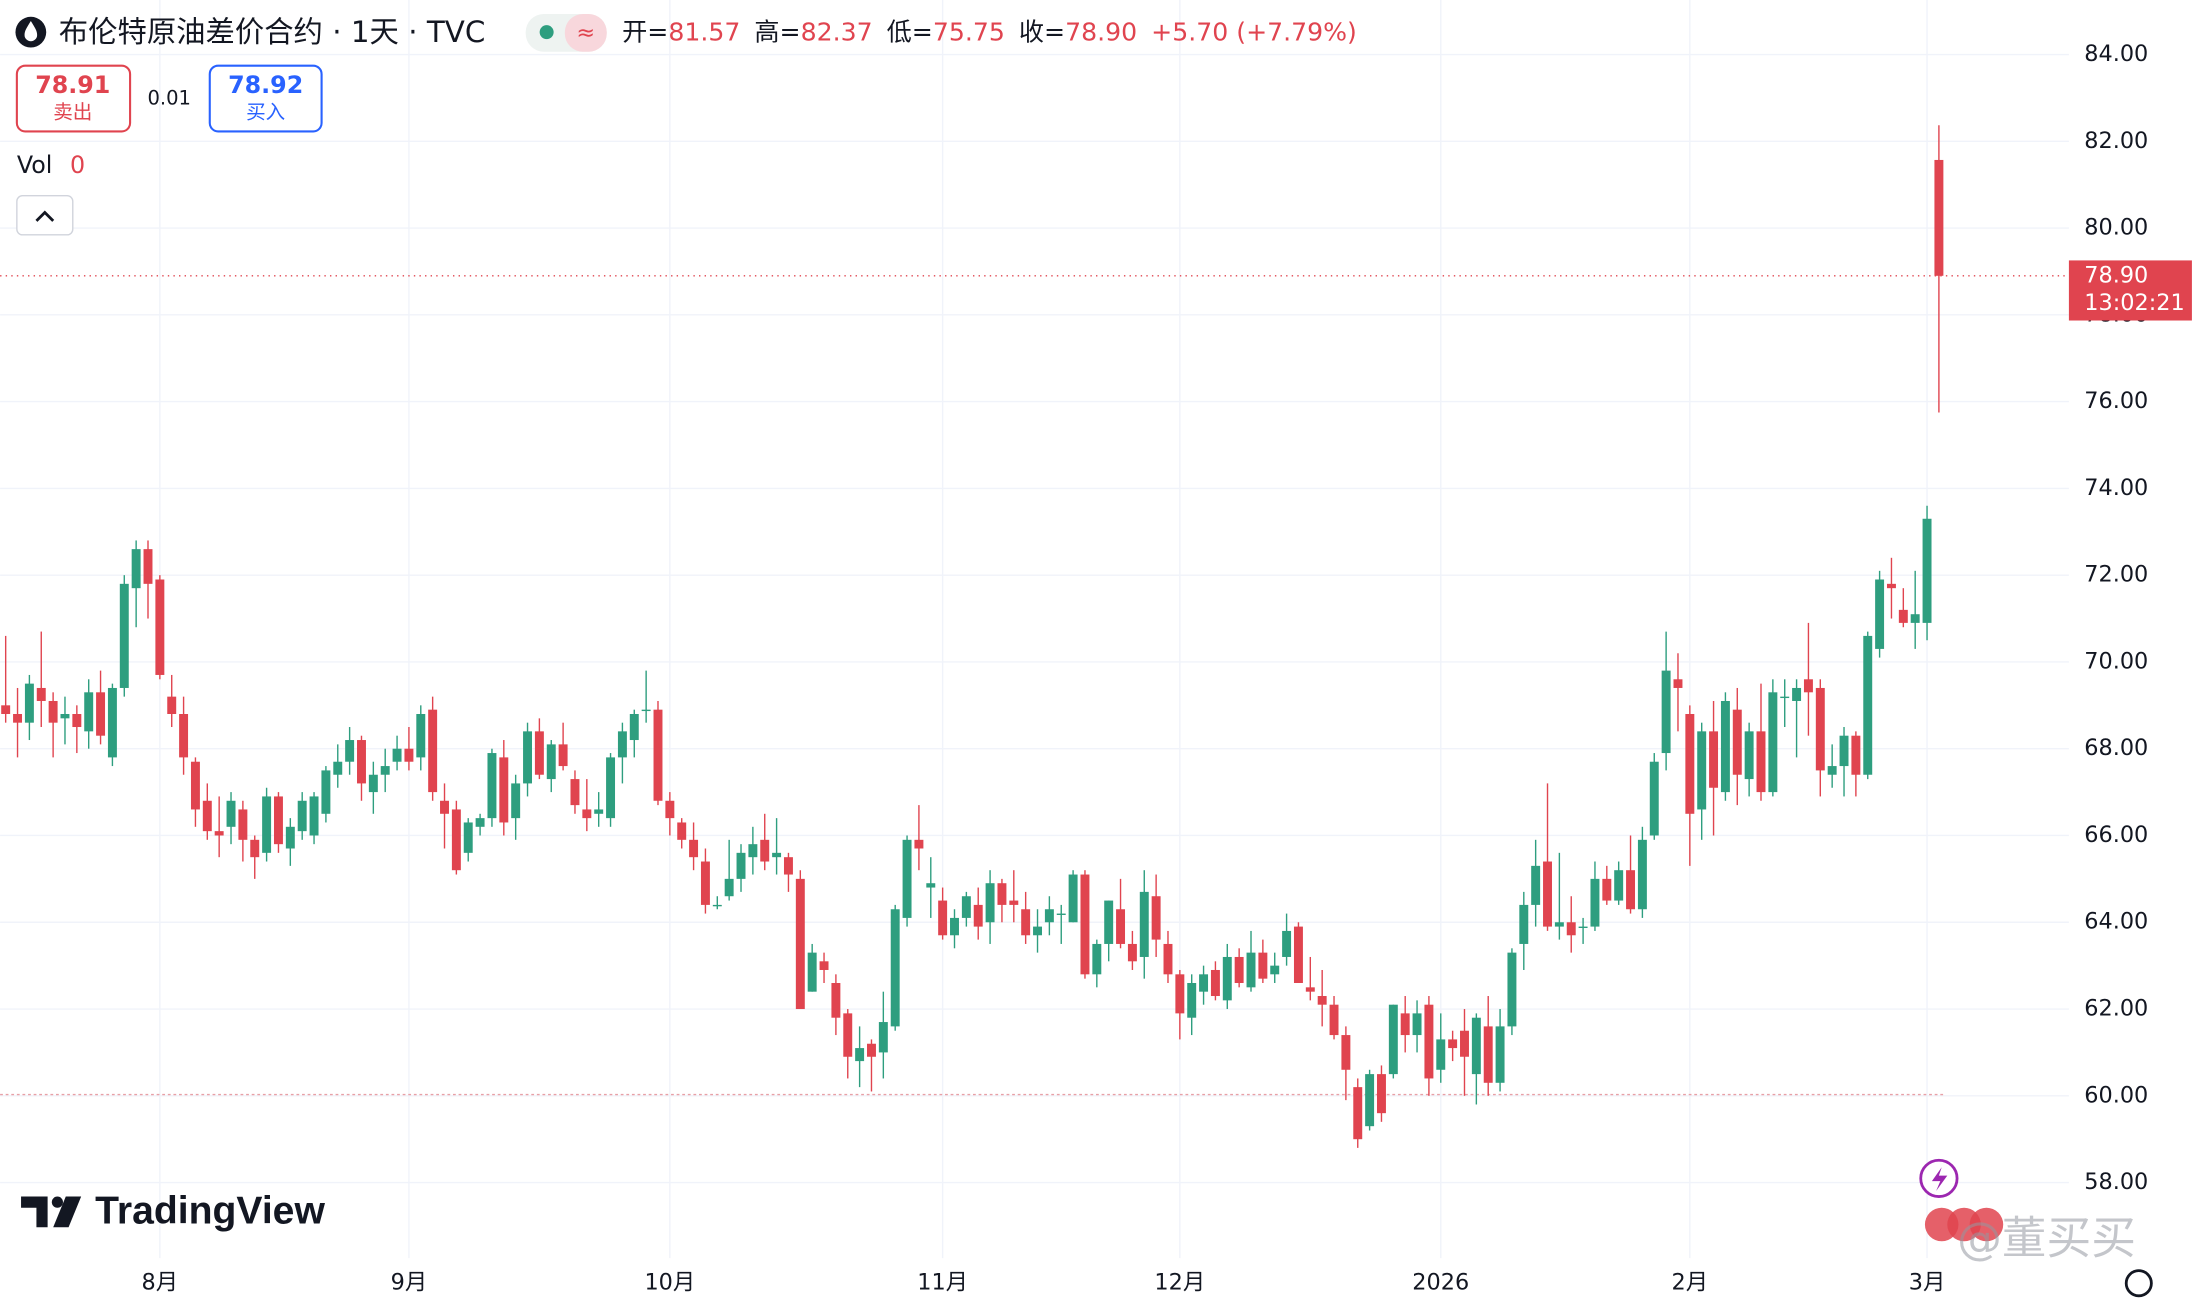 This screenshot has width=2192, height=1300. I want to click on last-price-box, so click(2130, 290).